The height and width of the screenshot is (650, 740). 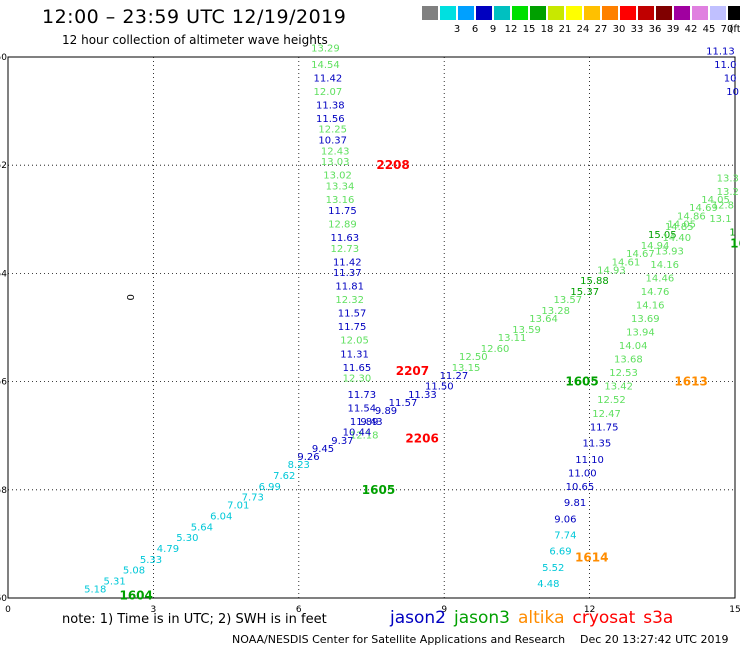 I want to click on wave-height-value: 6.04, so click(x=221, y=517).